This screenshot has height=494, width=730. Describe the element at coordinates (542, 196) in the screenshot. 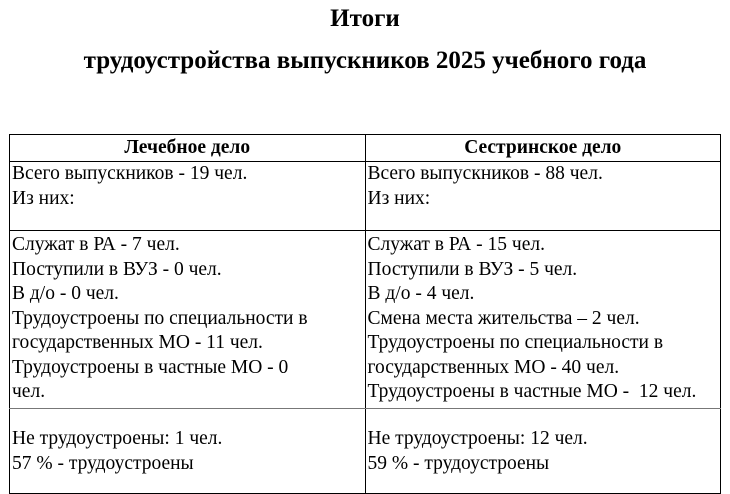

I see `cell-nursing-totals: Всего выпускников - 88 чел. Из них:` at that location.